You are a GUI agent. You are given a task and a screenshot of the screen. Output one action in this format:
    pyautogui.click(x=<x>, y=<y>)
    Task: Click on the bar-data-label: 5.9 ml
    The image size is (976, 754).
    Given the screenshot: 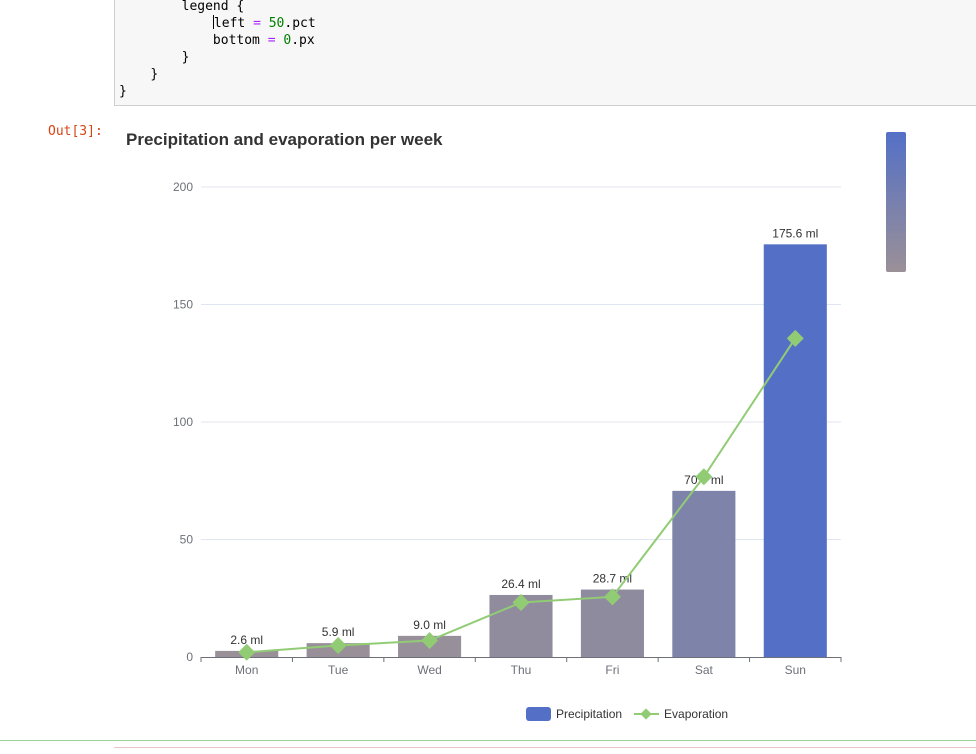 What is the action you would take?
    pyautogui.click(x=338, y=632)
    